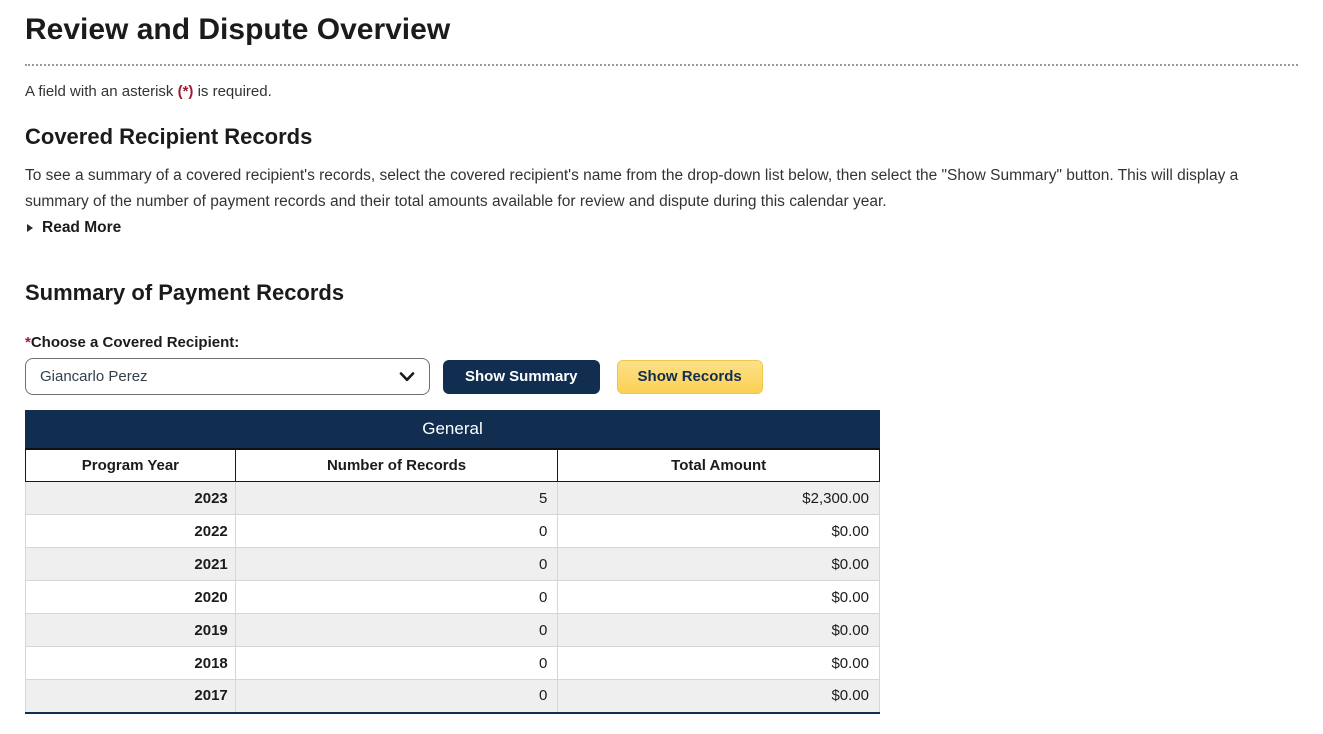  I want to click on table-row: 2019 0 $0.00, so click(452, 630).